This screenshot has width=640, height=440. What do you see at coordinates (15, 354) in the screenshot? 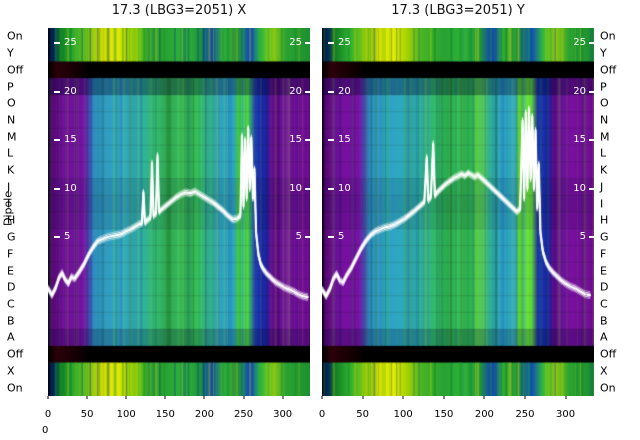
I see `row-label-left-19-off: Off` at bounding box center [15, 354].